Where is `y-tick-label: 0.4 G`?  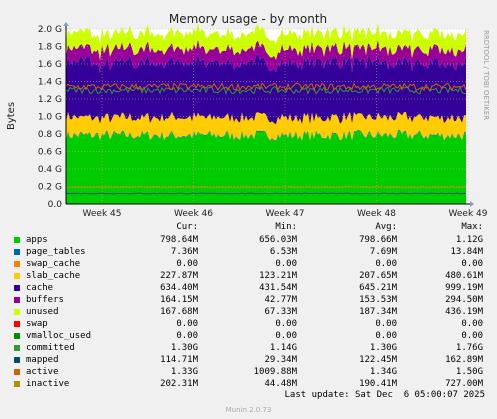
y-tick-label: 0.4 G is located at coordinates (50, 170).